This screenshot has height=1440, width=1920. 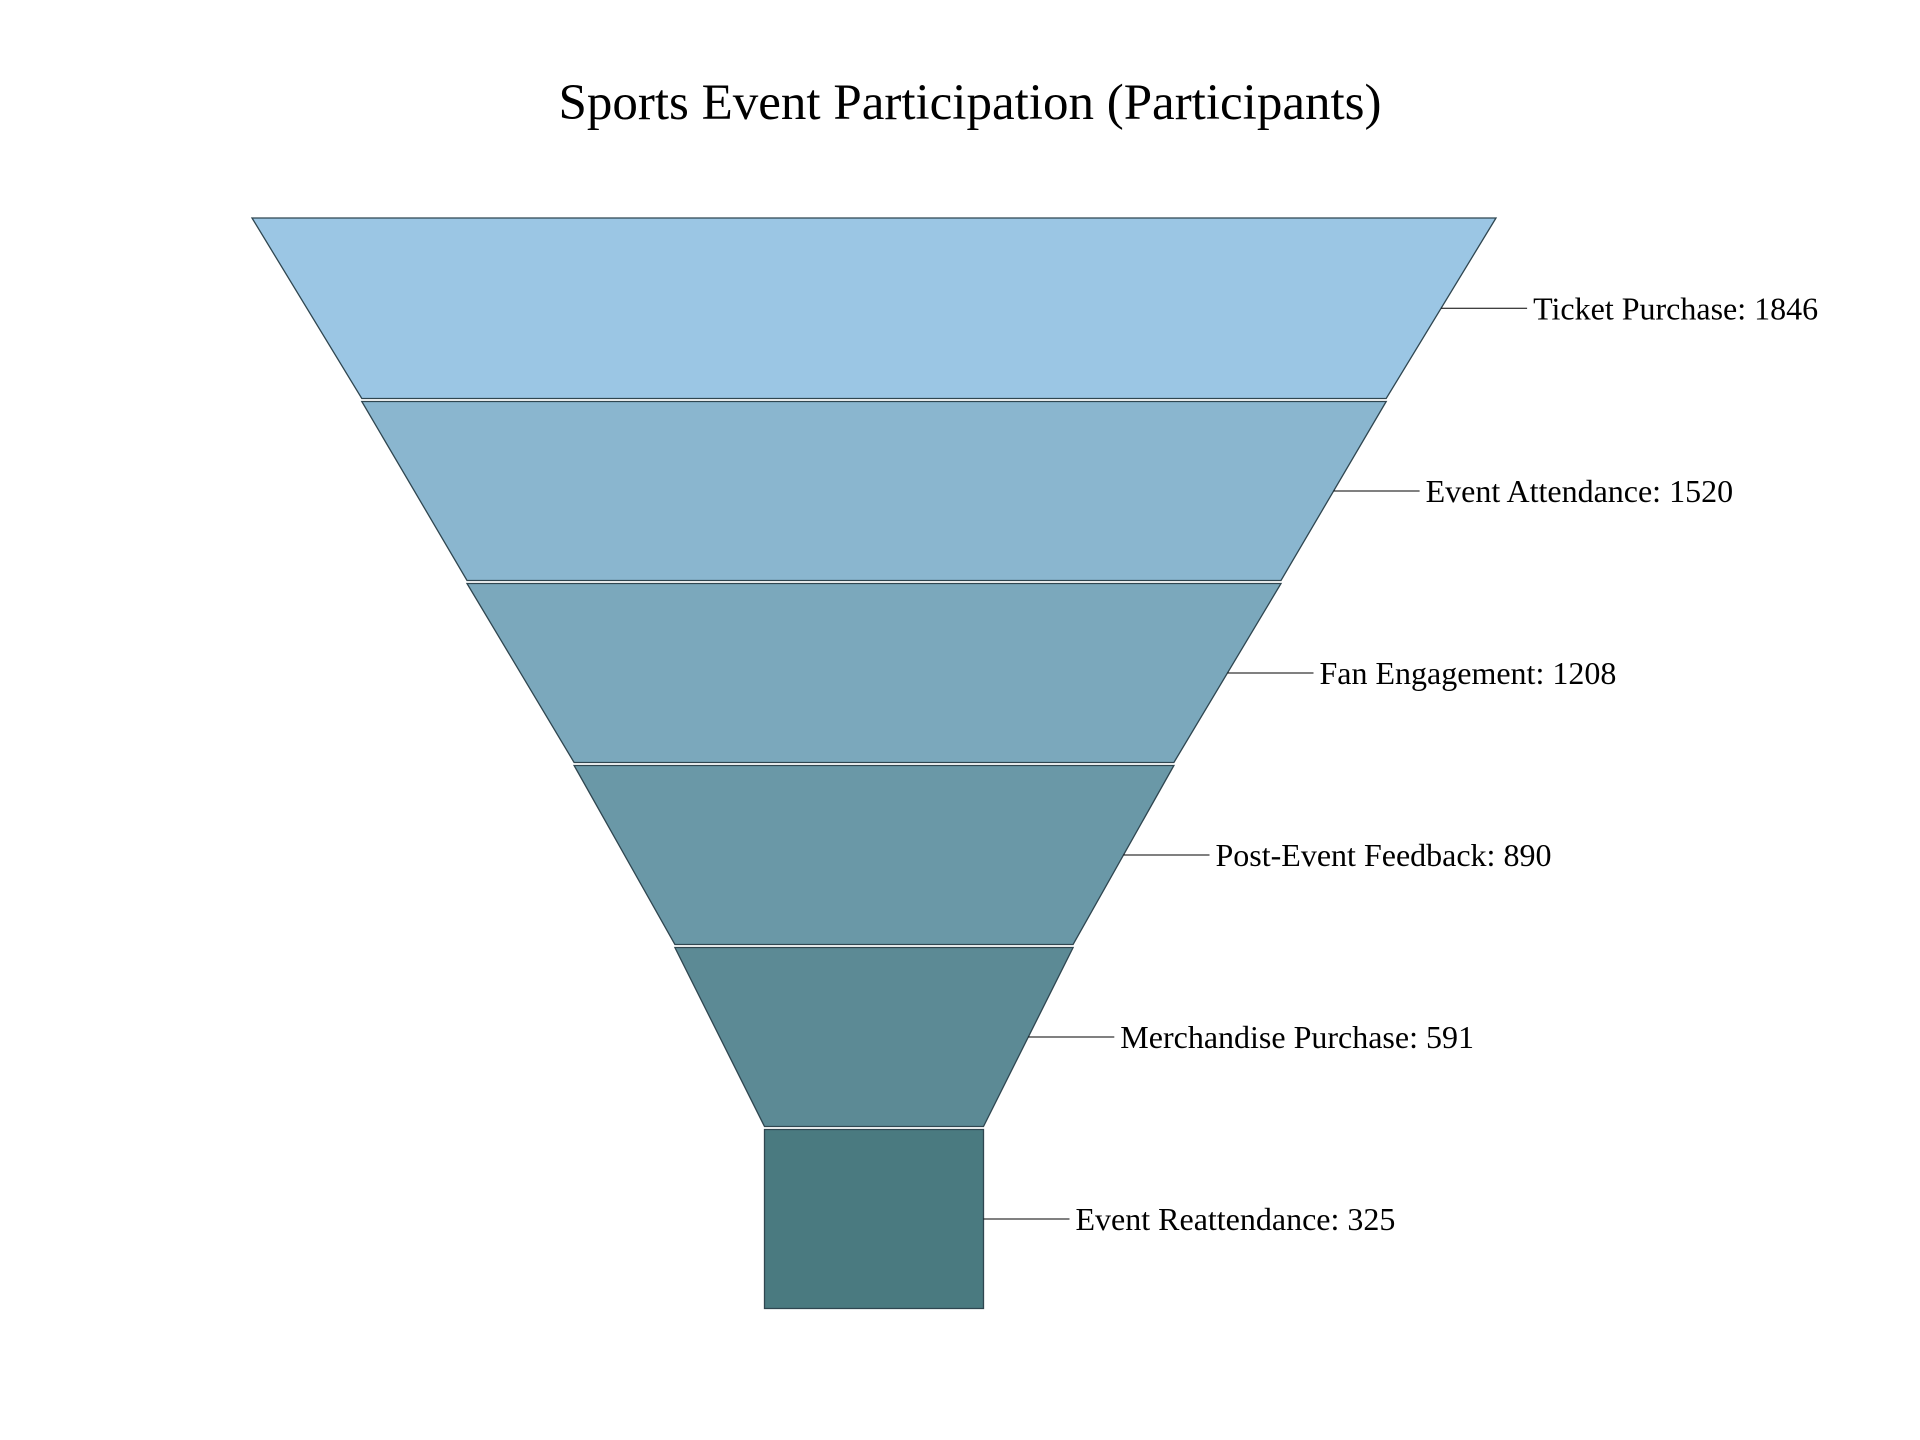 What do you see at coordinates (1297, 1037) in the screenshot?
I see `funnel-label-merchandise-purchase: Merchandise Purchase: 591` at bounding box center [1297, 1037].